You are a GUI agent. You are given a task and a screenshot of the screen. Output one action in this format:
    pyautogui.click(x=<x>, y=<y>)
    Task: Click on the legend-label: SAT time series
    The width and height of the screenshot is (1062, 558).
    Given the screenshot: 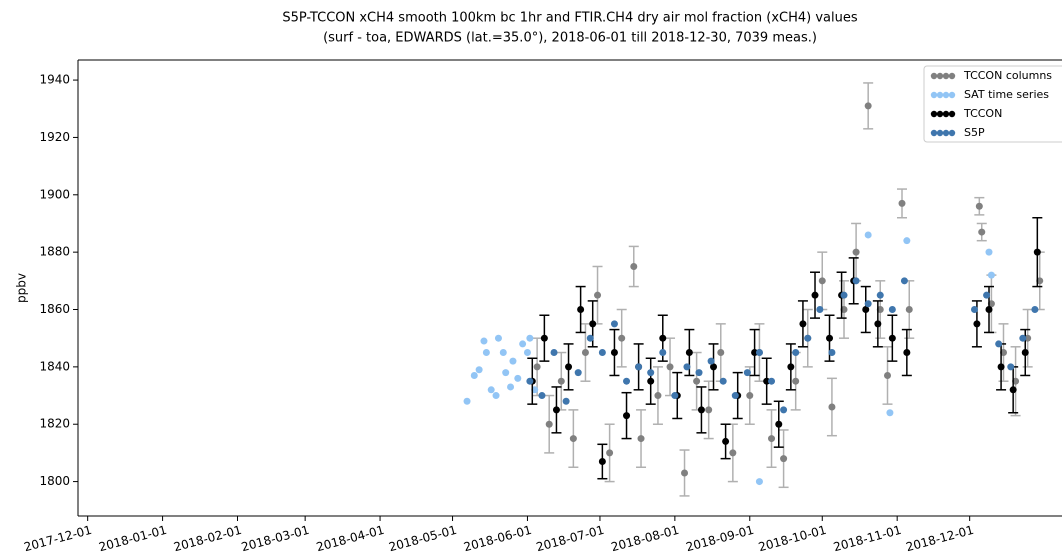 What is the action you would take?
    pyautogui.click(x=1006, y=94)
    